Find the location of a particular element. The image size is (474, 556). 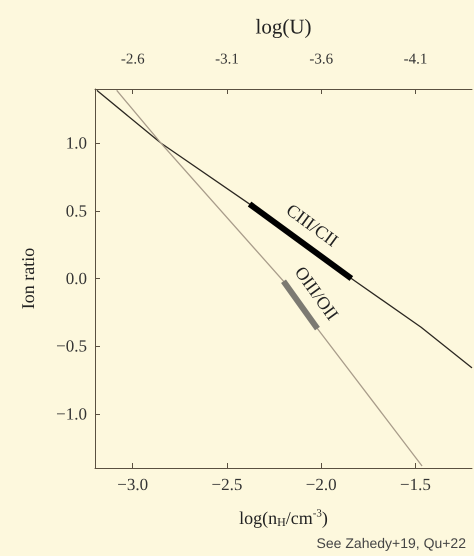

y-tick-label: −0.5 is located at coordinates (71, 346).